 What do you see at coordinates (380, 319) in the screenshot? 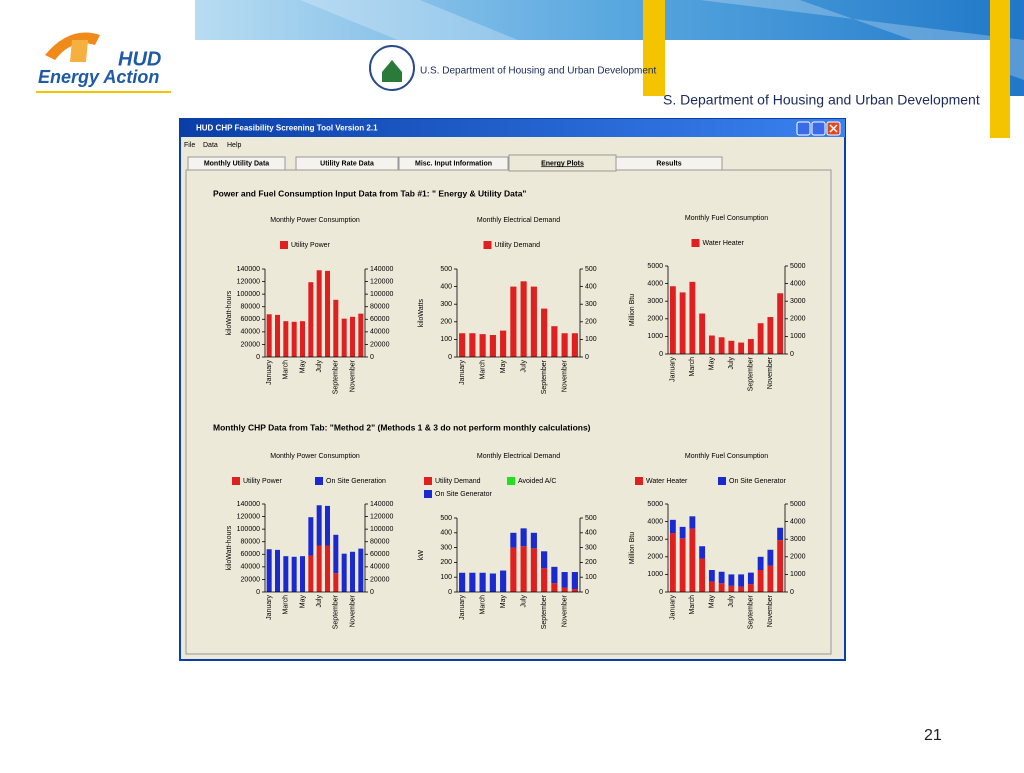
I see `y2-tick-label: 60000` at bounding box center [380, 319].